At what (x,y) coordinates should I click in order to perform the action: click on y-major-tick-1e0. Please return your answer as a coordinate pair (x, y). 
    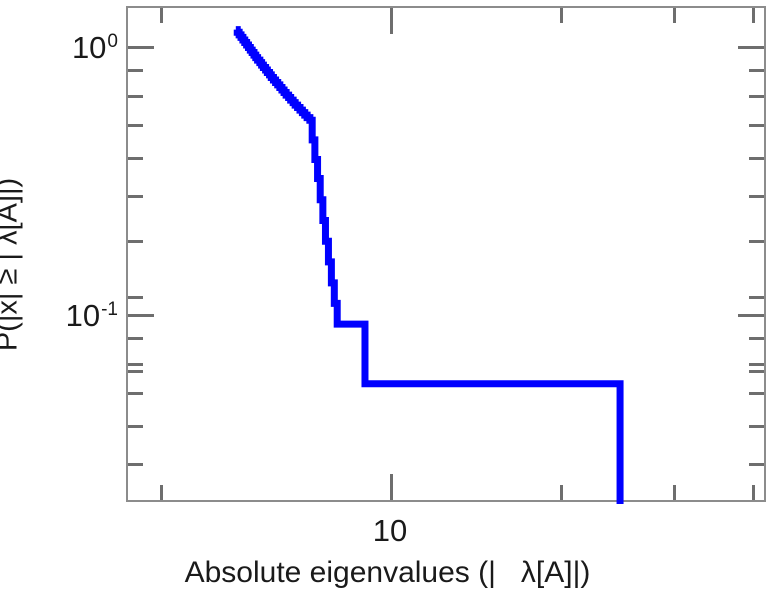
    Looking at the image, I should click on (141, 47).